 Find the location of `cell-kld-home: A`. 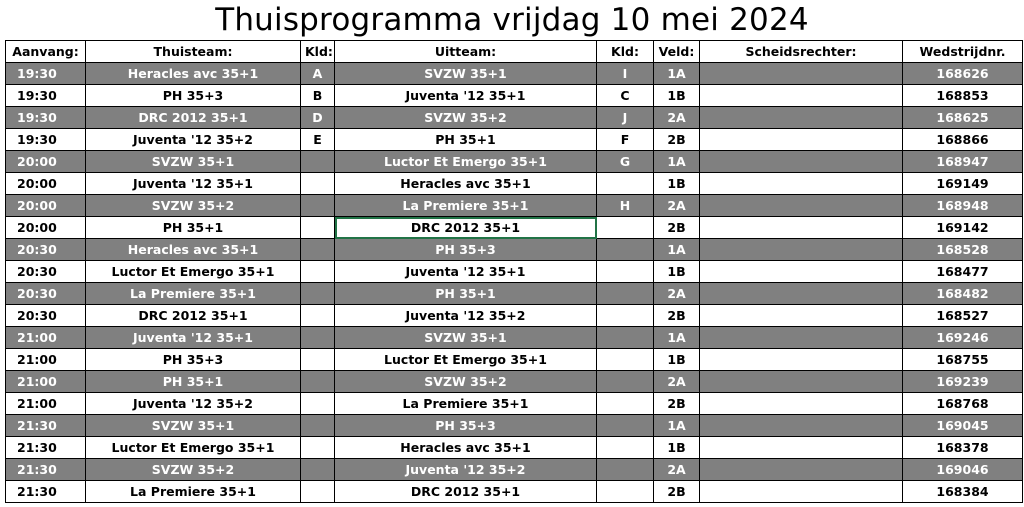

cell-kld-home: A is located at coordinates (317, 73).